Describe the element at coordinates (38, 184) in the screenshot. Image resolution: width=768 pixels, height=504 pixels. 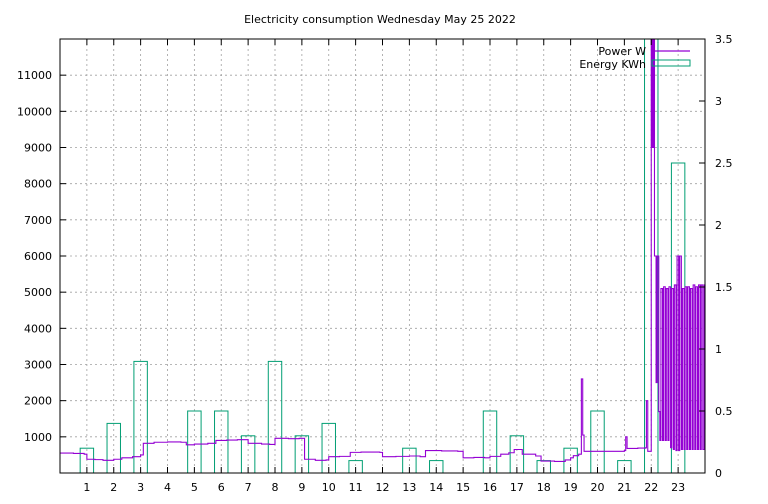
I see `y-tick-label: 8000` at that location.